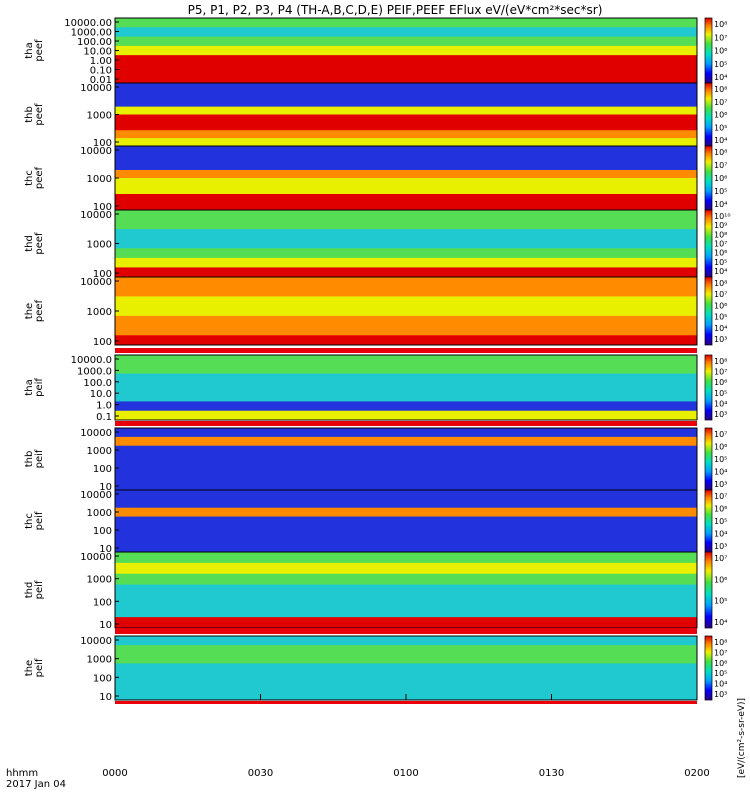 This screenshot has height=800, width=750. Describe the element at coordinates (101, 71) in the screenshot. I see `y-tick-label: 0.10` at that location.